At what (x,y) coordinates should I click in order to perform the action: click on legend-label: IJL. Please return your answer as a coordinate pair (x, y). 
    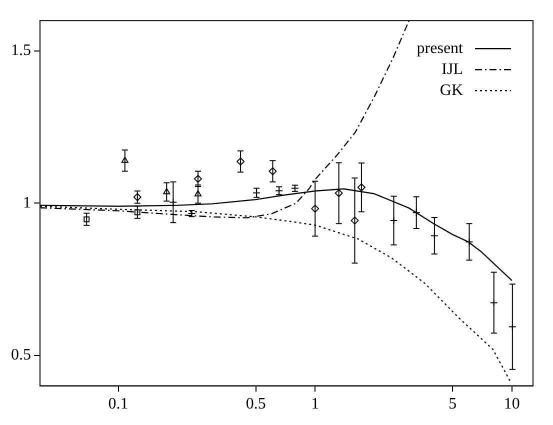
    Looking at the image, I should click on (452, 69).